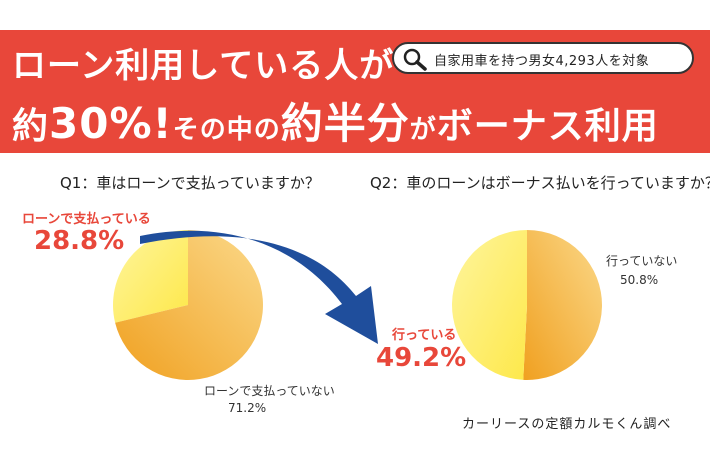 The height and width of the screenshot is (474, 710). What do you see at coordinates (150, 276) in the screenshot?
I see `q1-slice-yes` at bounding box center [150, 276].